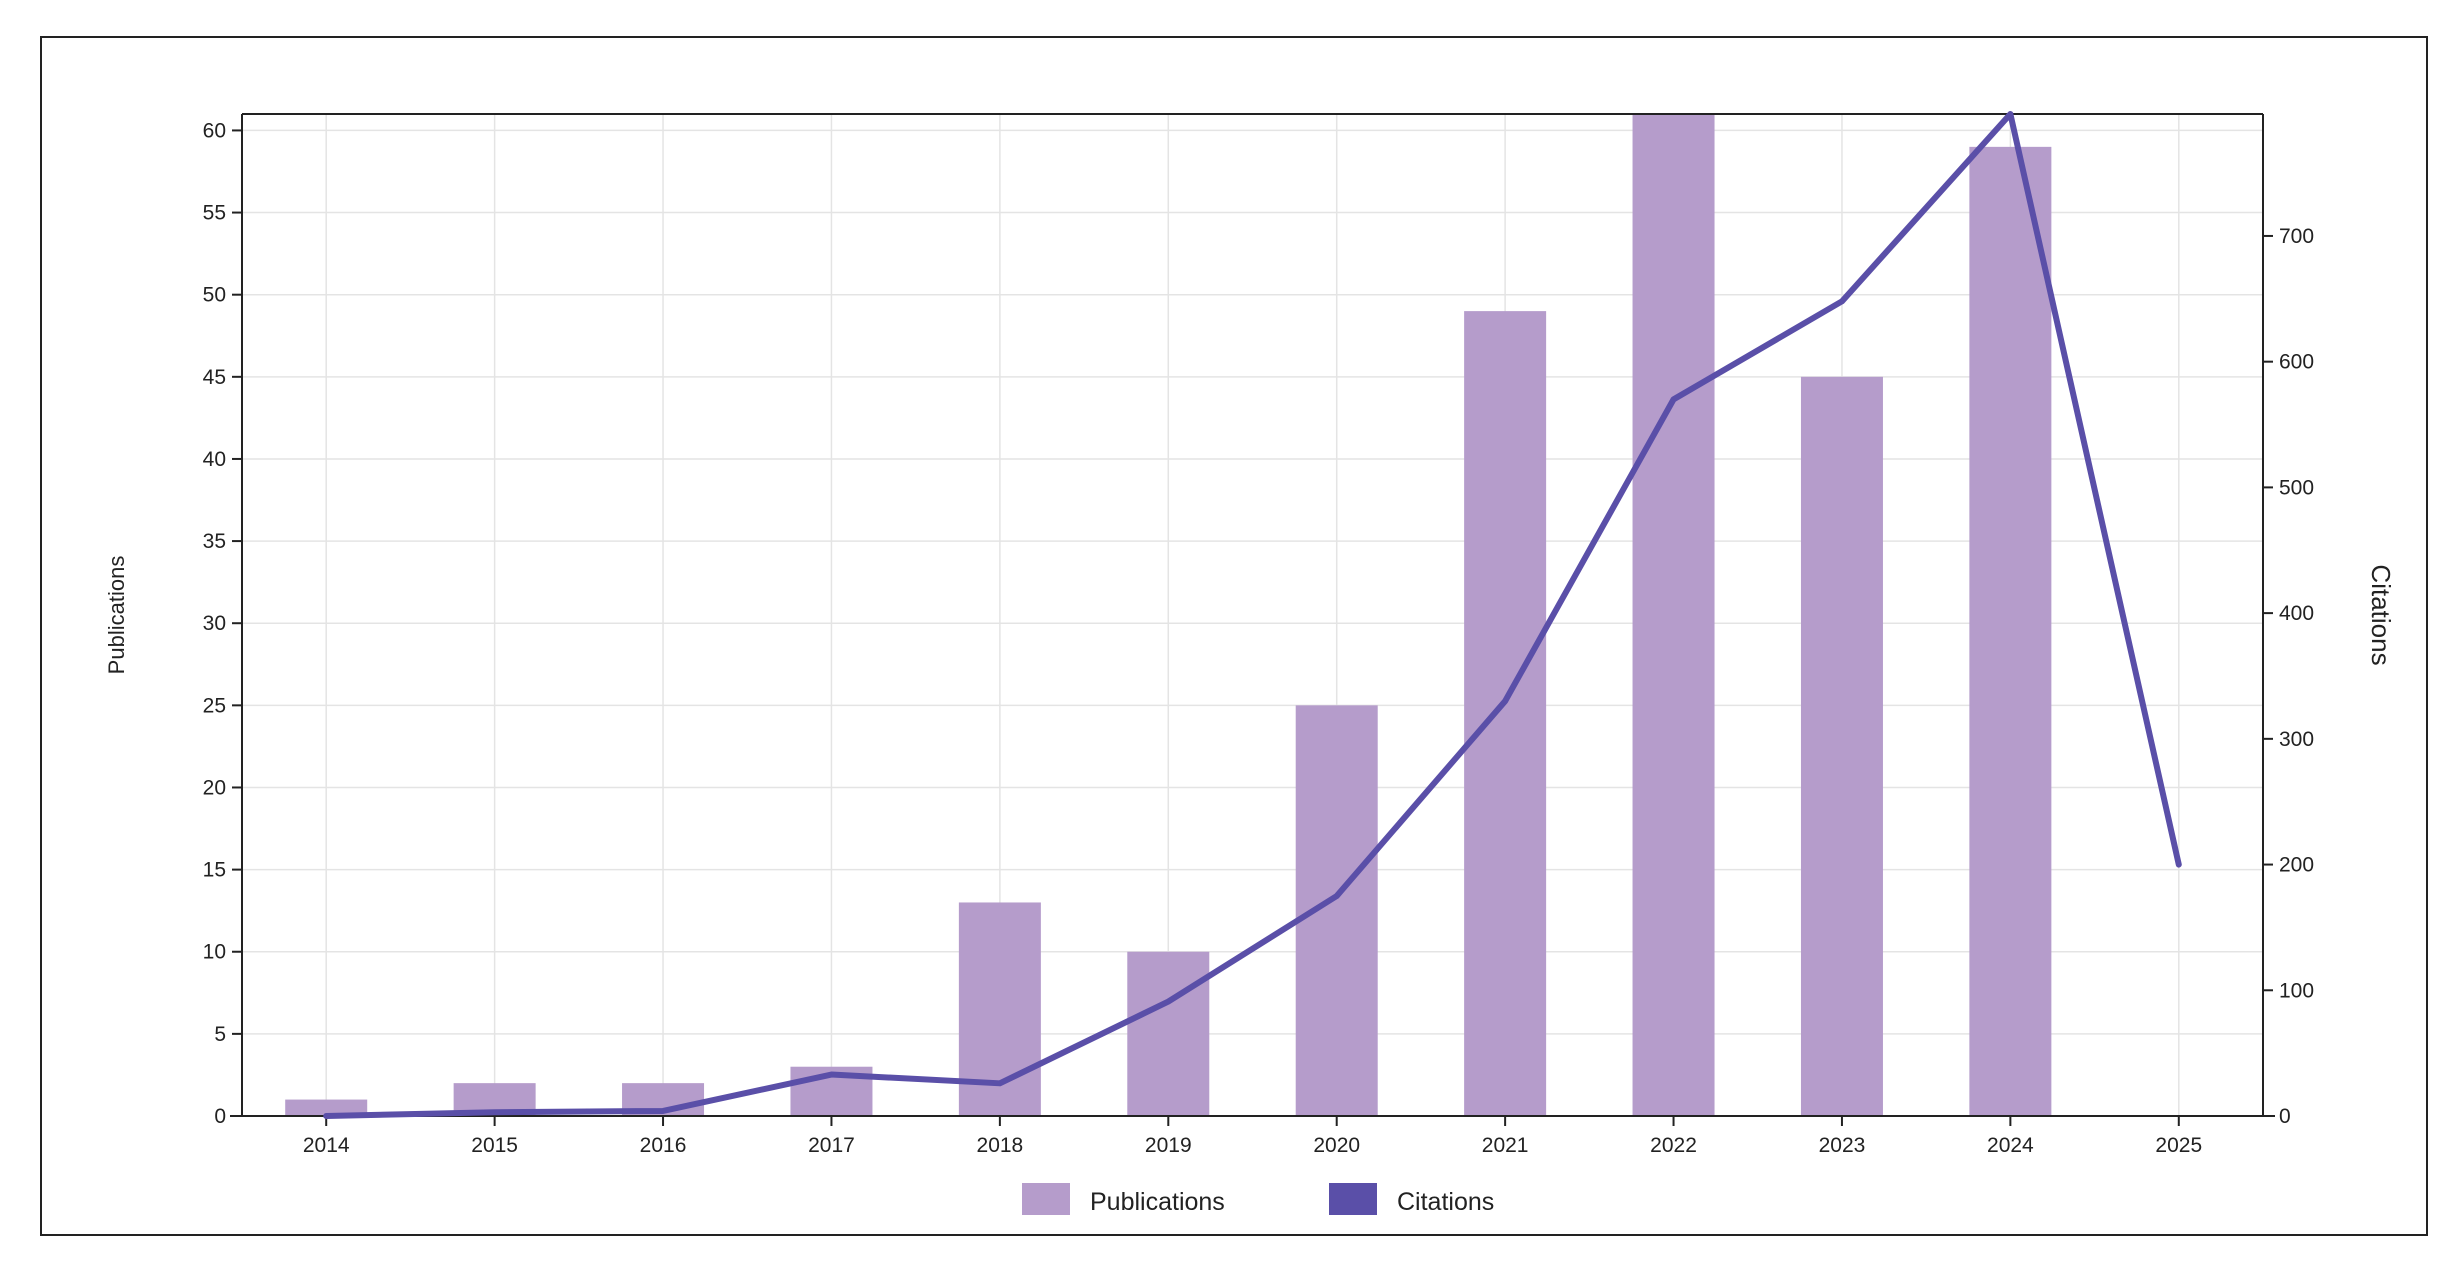  Describe the element at coordinates (214, 705) in the screenshot. I see `left-tick-label: 25` at that location.